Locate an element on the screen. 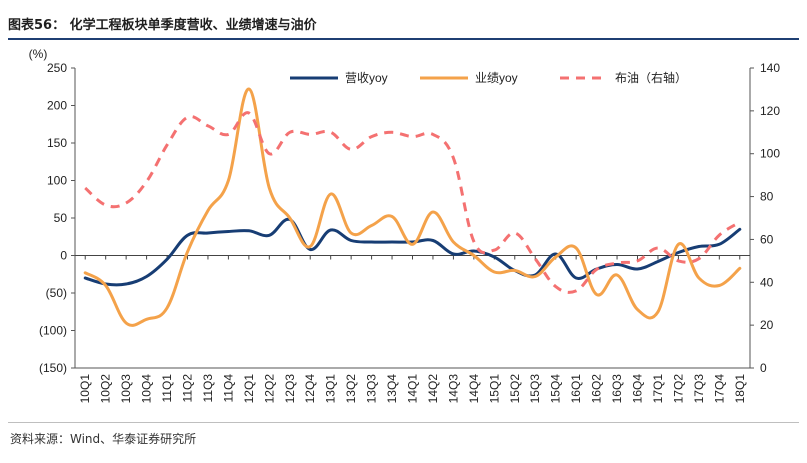 The height and width of the screenshot is (463, 807). x-tick-label: 16Q4 is located at coordinates (638, 389).